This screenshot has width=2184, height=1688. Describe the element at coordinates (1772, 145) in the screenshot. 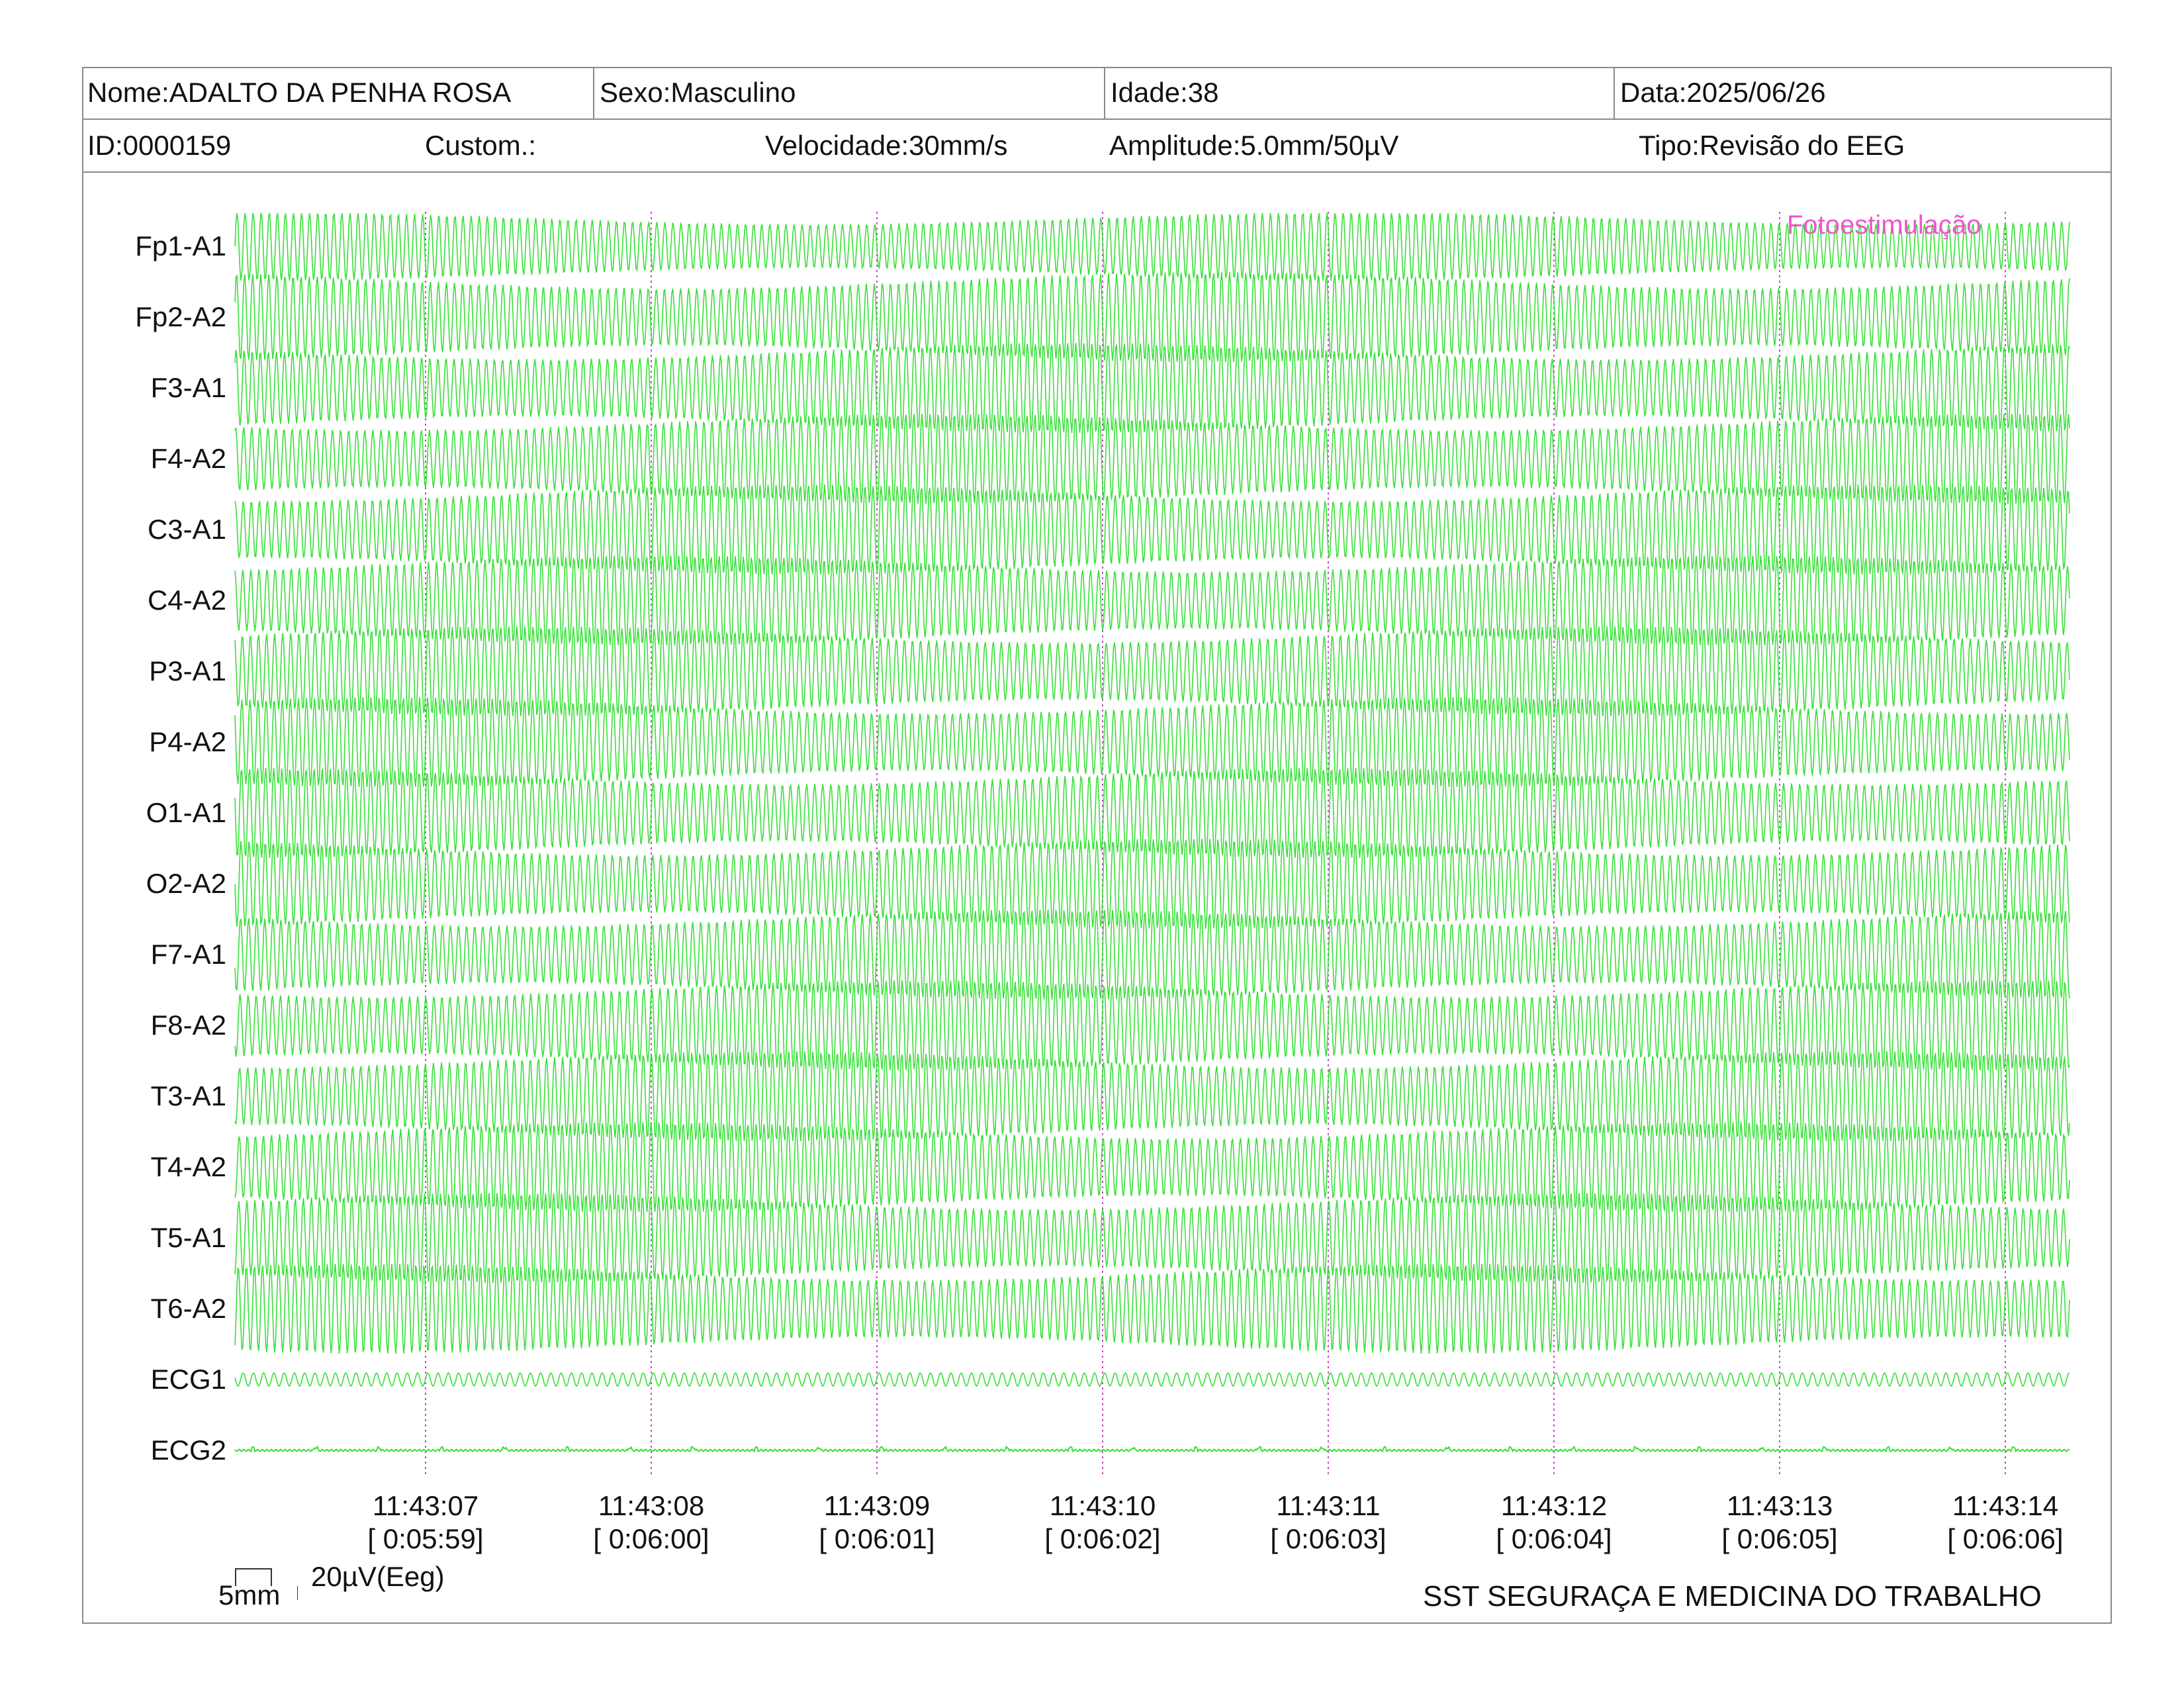

I see `exam-type: Tipo:Revisão do EEG` at that location.